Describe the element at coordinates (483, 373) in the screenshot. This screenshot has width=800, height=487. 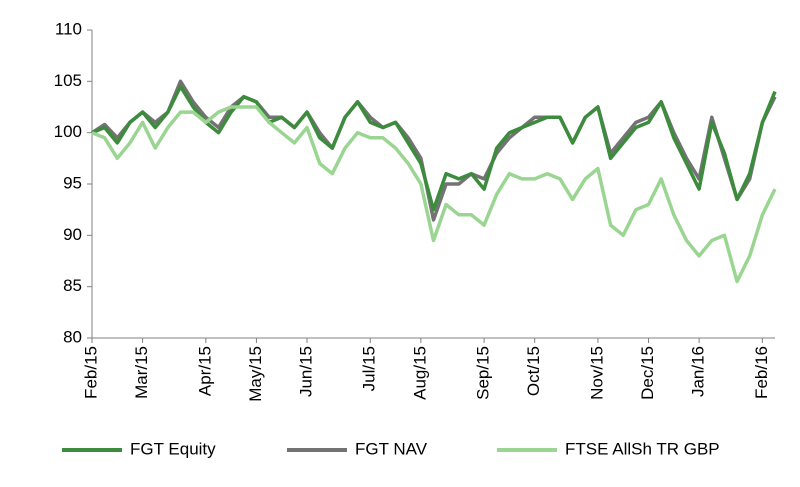
I see `x-tick-label: Sep/15` at that location.